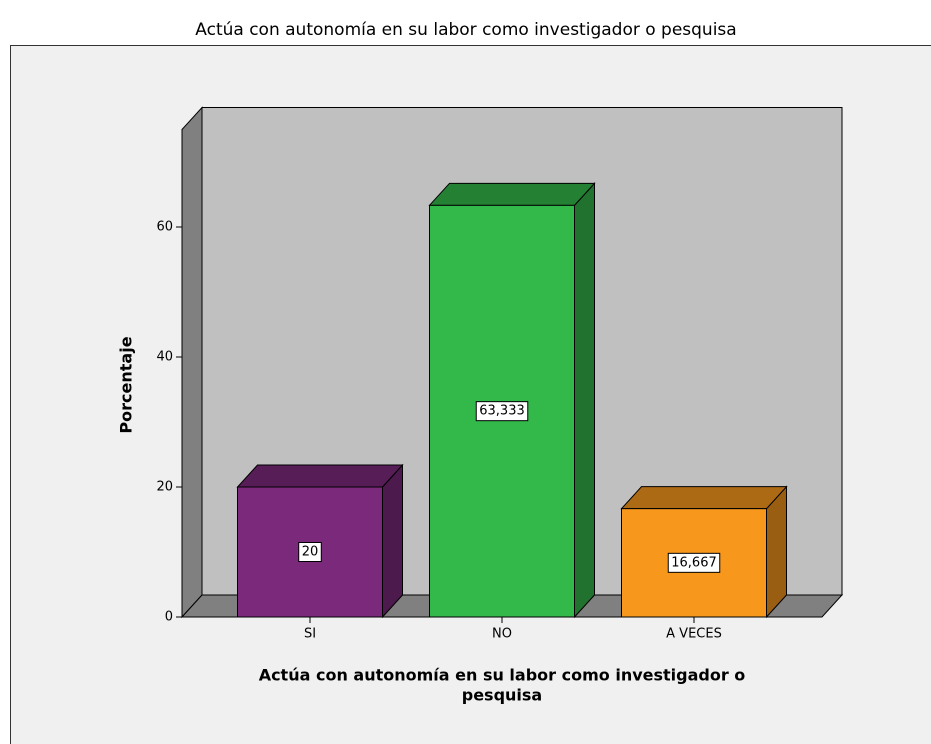 This screenshot has width=931, height=744. I want to click on data-label: 16,667, so click(694, 562).